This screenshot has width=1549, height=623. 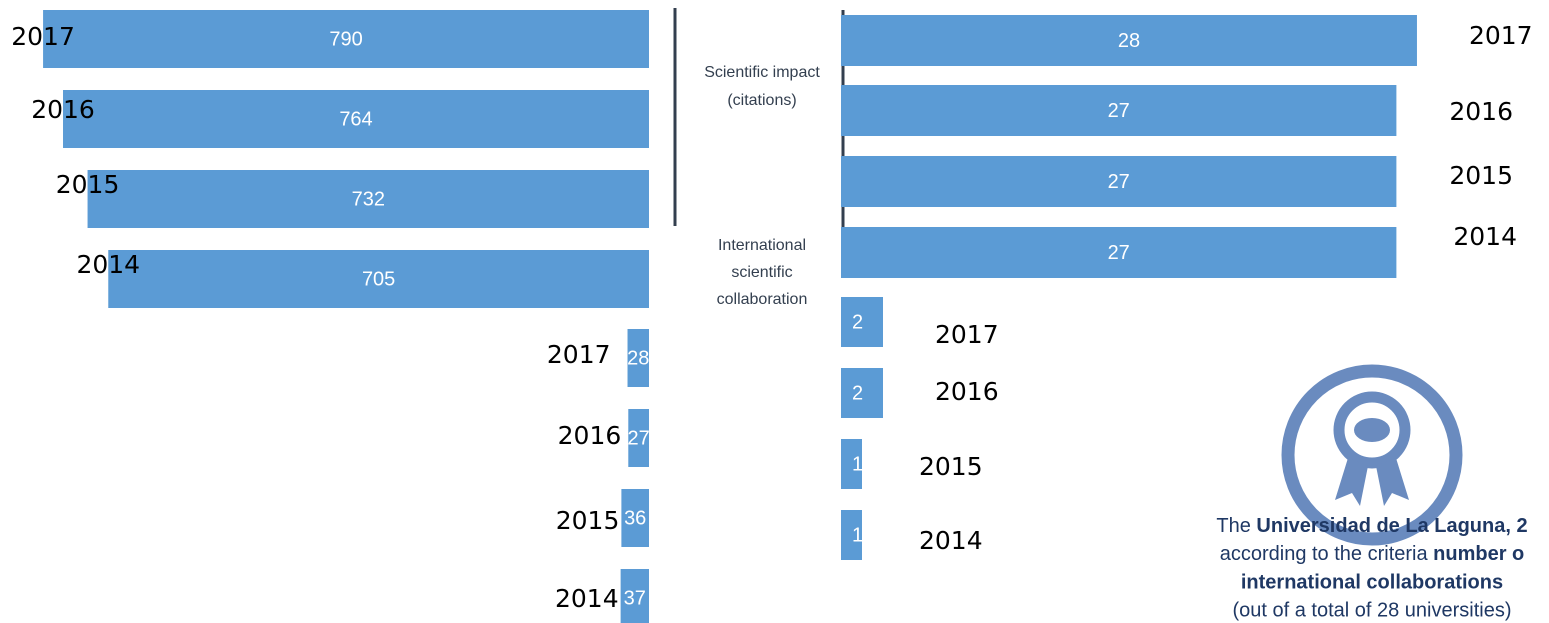 What do you see at coordinates (1478, 554) in the screenshot?
I see `note-text: number o` at bounding box center [1478, 554].